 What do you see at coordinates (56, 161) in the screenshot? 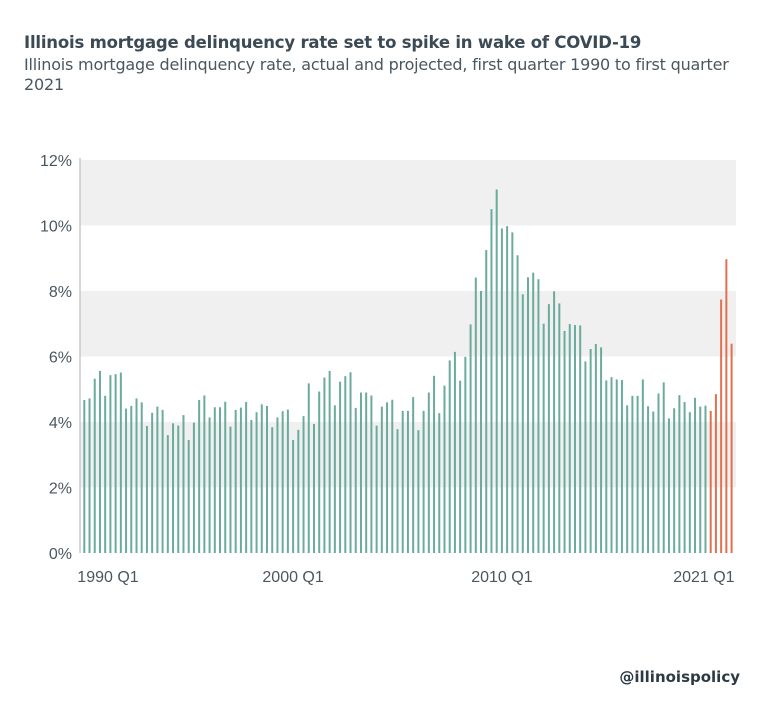
I see `y-tick-label: 12%` at bounding box center [56, 161].